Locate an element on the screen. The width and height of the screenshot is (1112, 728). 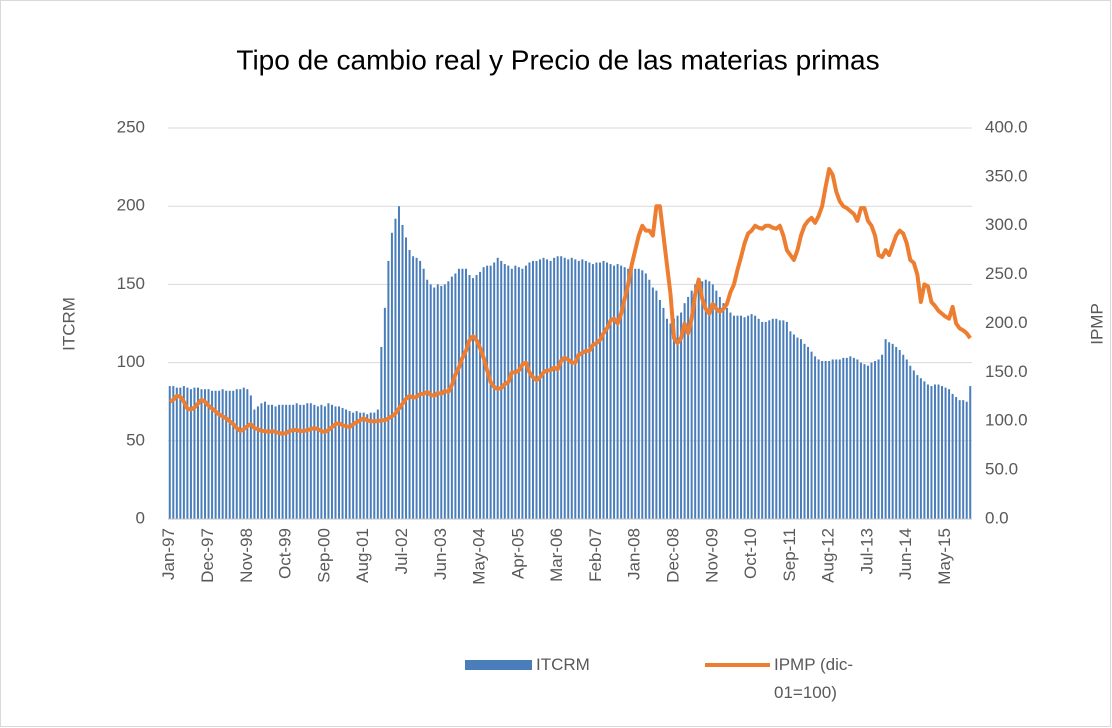
y2-tick-label: 250.0 is located at coordinates (1006, 273).